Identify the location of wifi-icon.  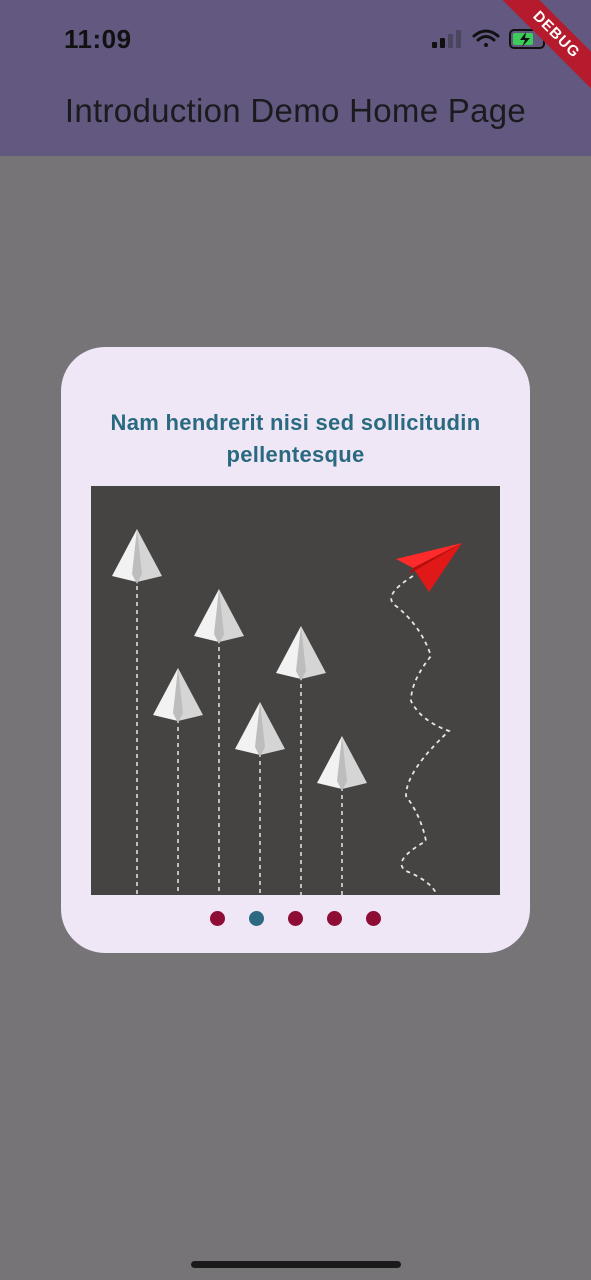
(486, 38).